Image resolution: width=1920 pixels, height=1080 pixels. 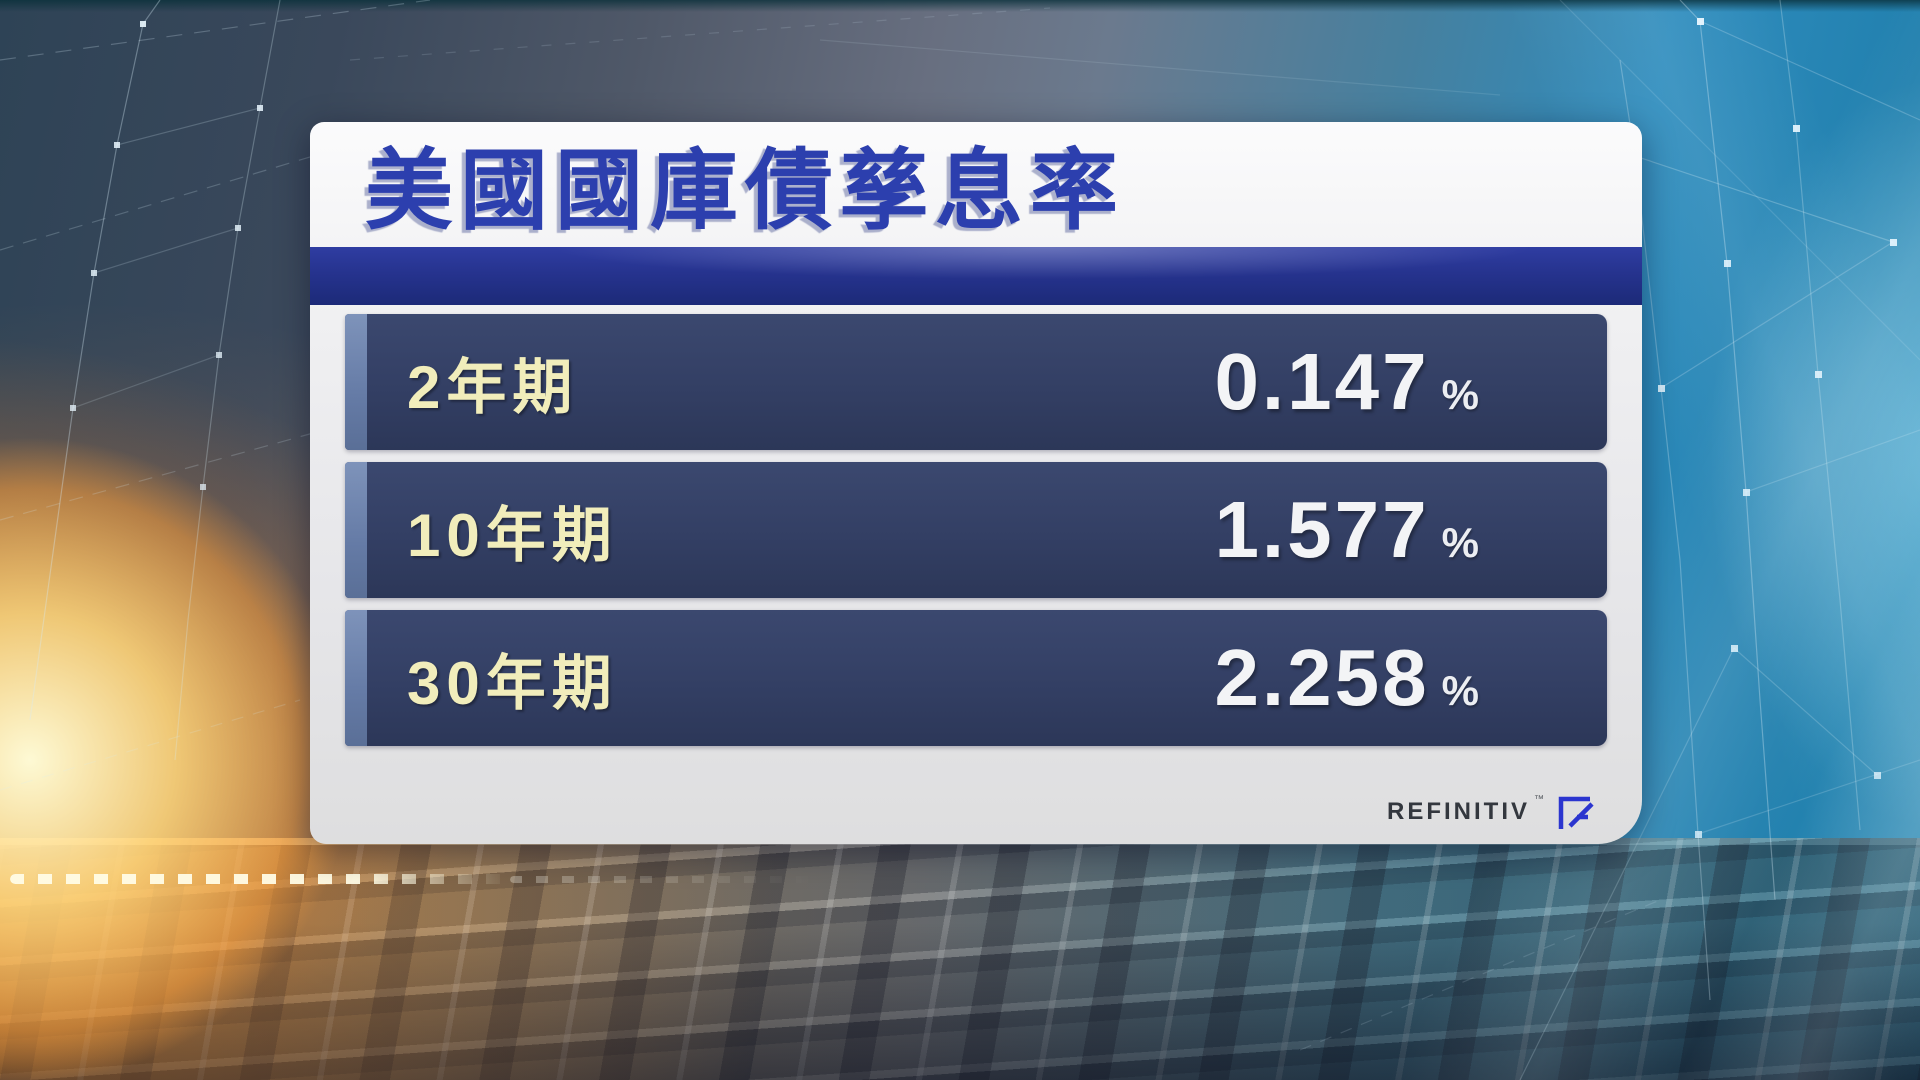 What do you see at coordinates (976, 678) in the screenshot?
I see `table-row-30y: 30年期 2.258 %` at bounding box center [976, 678].